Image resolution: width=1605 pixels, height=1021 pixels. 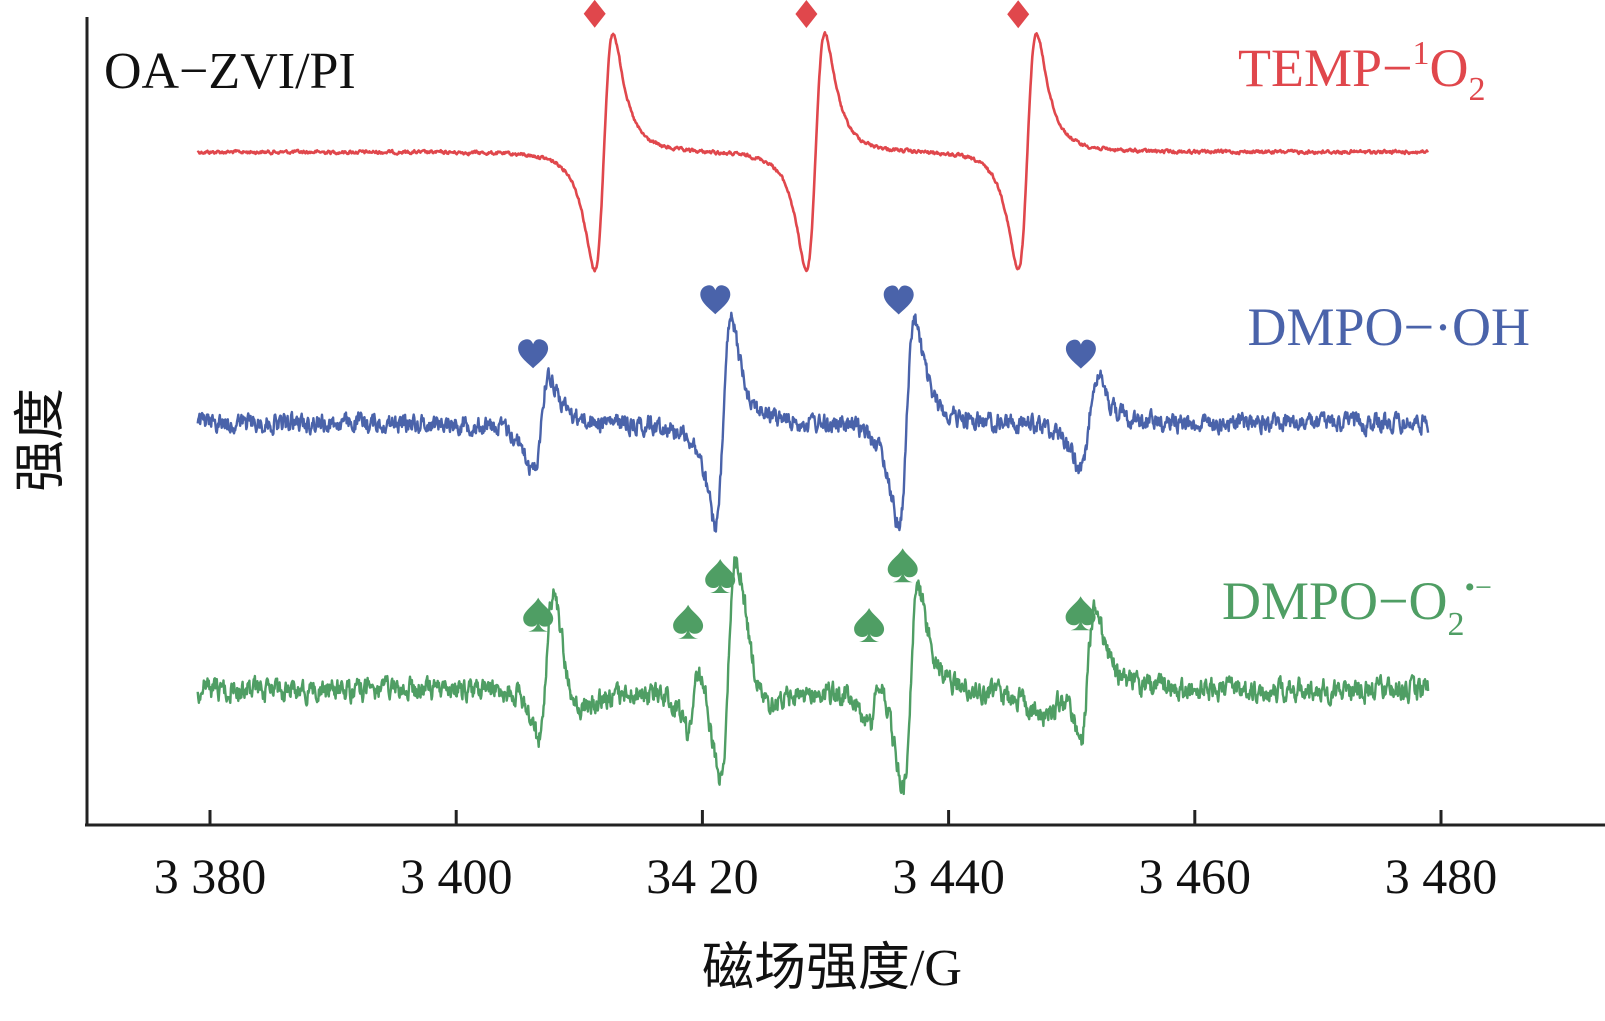 I want to click on series-label-dmpo-o2: DMPO−O2•−, so click(x=1357, y=607).